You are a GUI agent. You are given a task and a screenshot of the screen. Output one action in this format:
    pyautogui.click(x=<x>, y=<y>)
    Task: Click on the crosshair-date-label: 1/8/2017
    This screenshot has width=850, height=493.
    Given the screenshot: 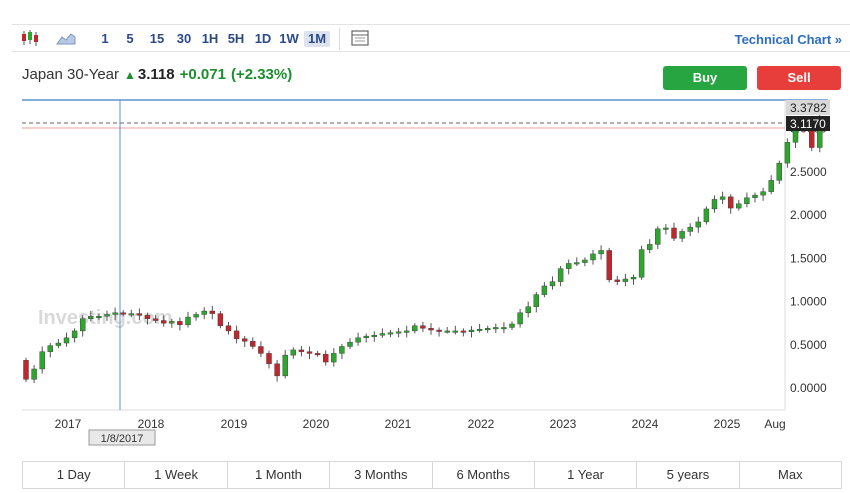 What is the action you would take?
    pyautogui.click(x=122, y=439)
    